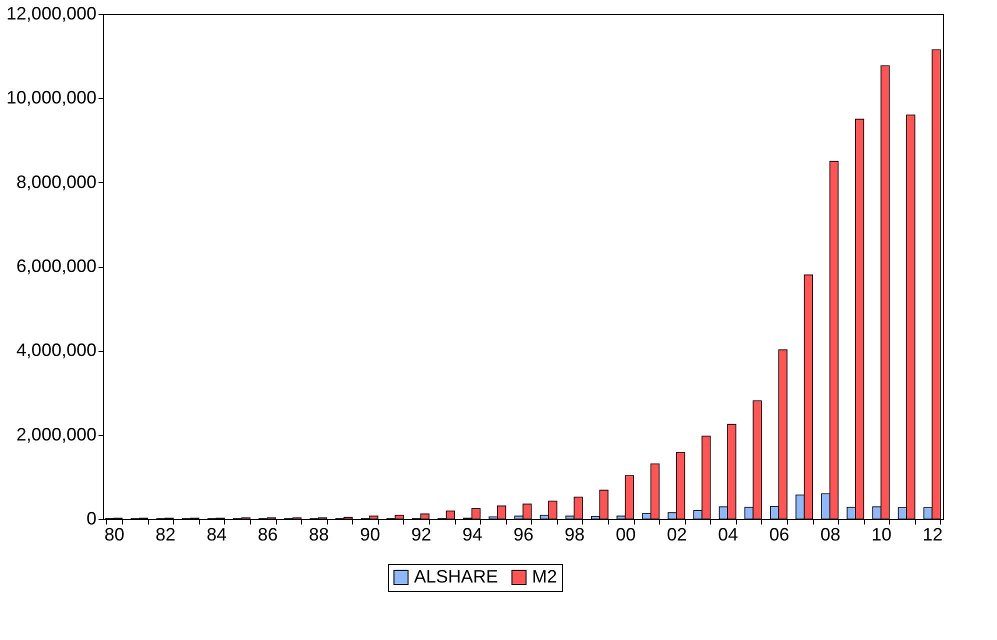 The width and height of the screenshot is (997, 640). I want to click on x-tick-label: 88, so click(318, 534).